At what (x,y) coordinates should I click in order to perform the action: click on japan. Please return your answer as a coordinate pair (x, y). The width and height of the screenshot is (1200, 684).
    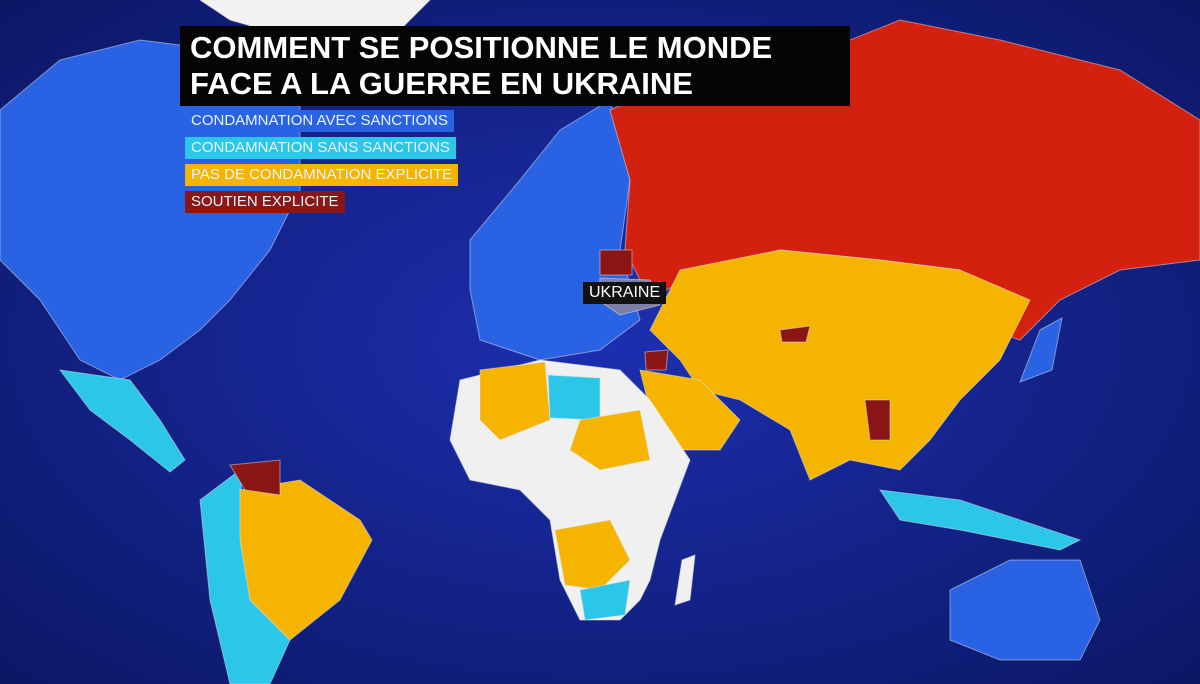
    Looking at the image, I should click on (1041, 350).